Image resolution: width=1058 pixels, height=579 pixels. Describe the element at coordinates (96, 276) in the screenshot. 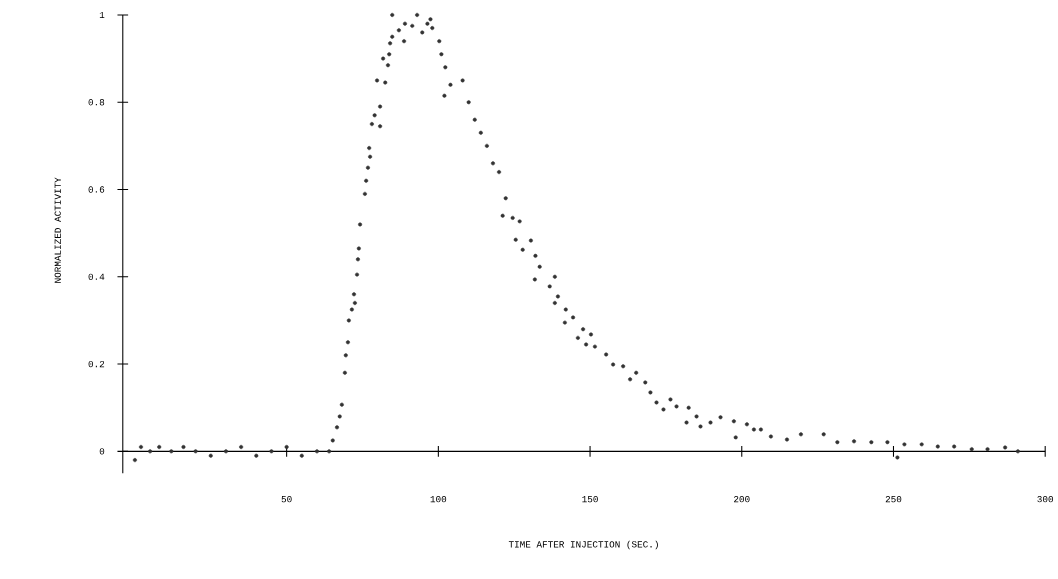

I see `y-tick-label: 0.4` at that location.